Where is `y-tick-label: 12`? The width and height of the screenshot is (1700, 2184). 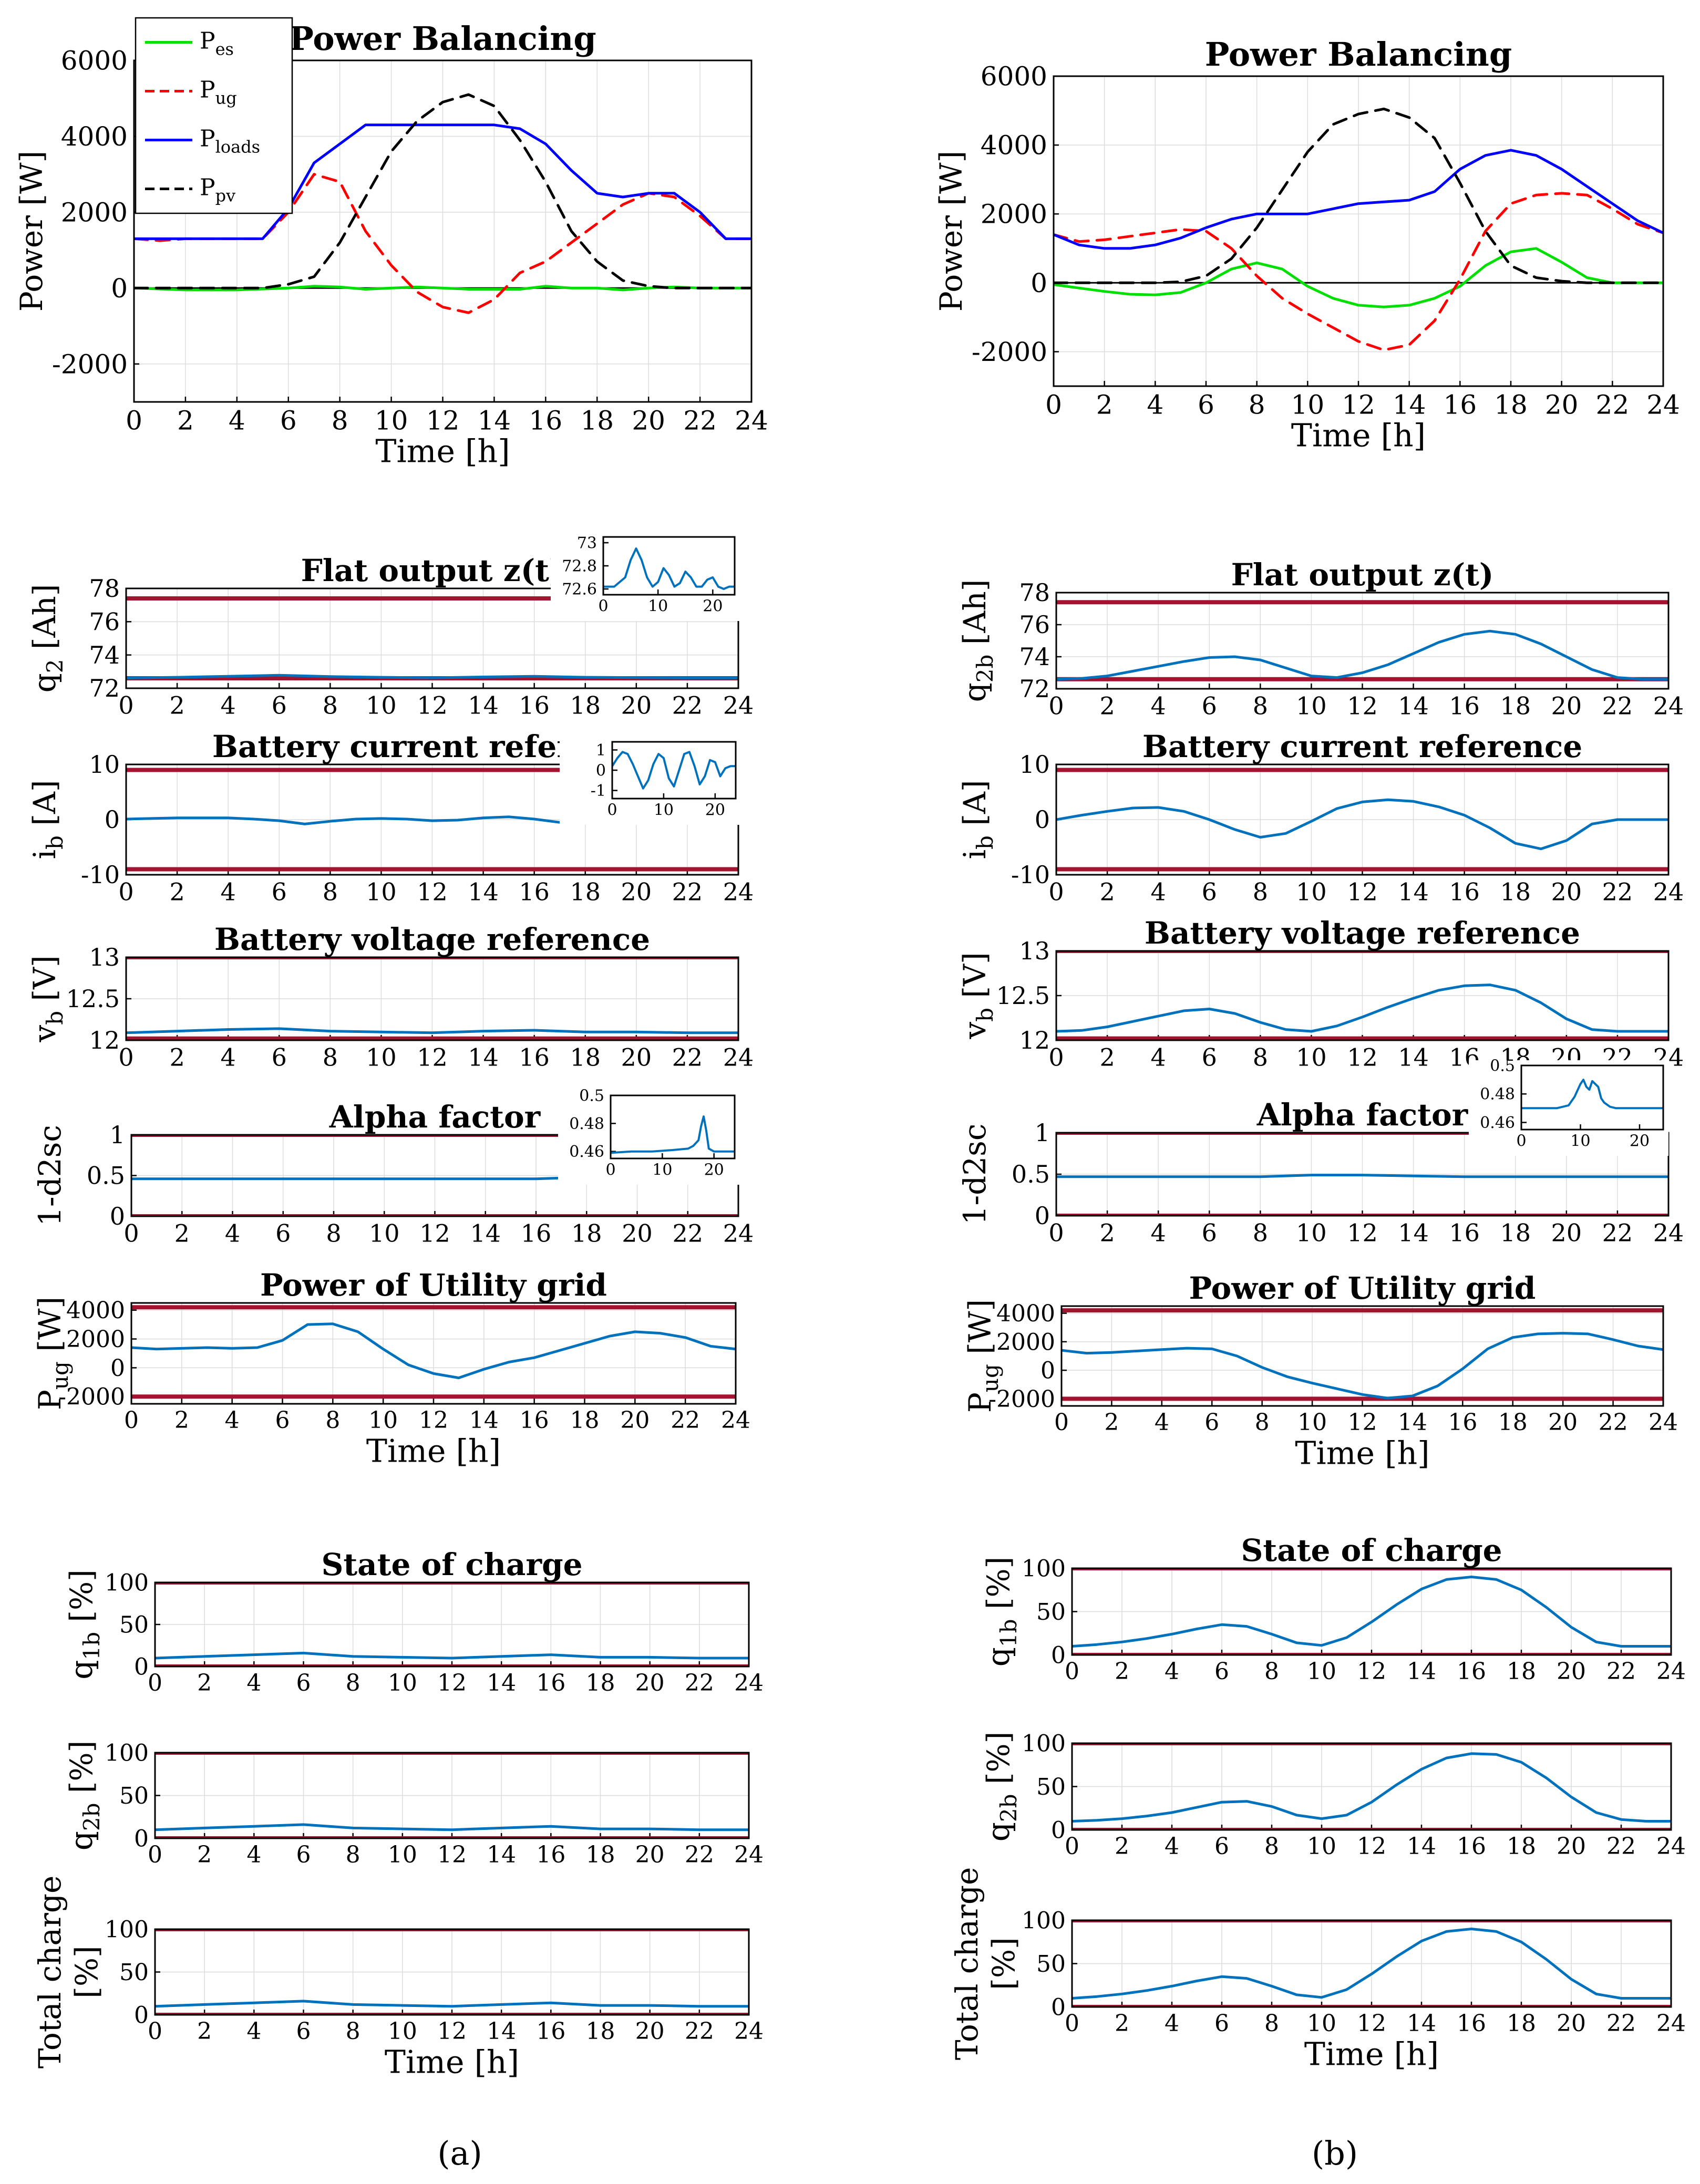 y-tick-label: 12 is located at coordinates (1034, 1040).